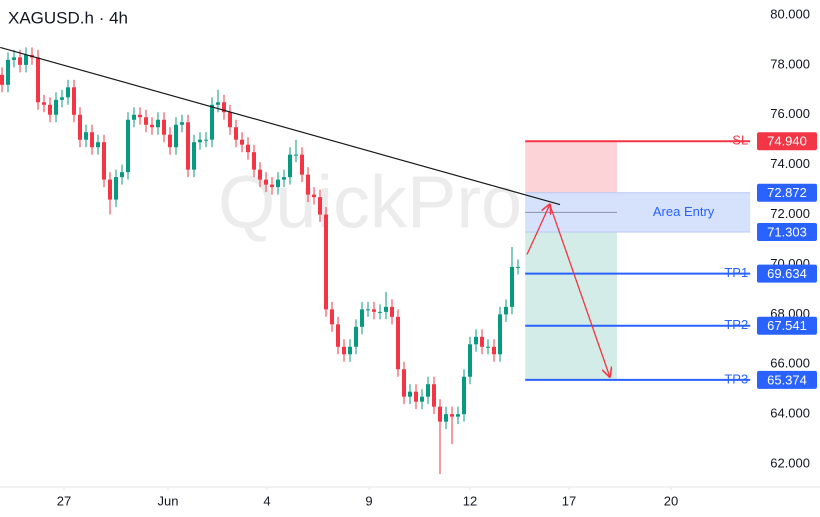 This screenshot has width=820, height=517. I want to click on y-tick-label: 74.000, so click(790, 163).